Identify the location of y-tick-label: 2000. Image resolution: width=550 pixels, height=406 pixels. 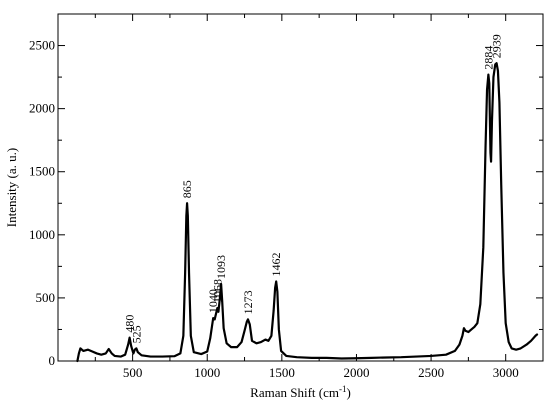
(42, 108).